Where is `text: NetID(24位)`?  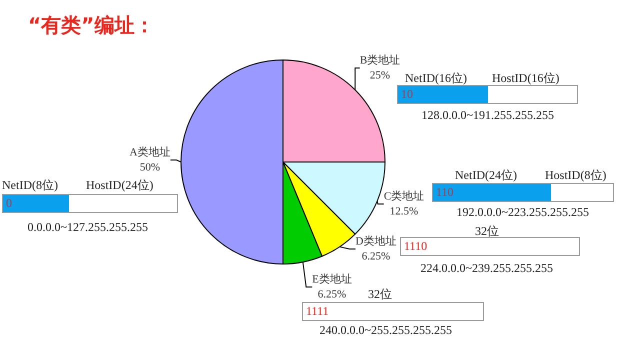
text: NetID(24位) is located at coordinates (486, 175).